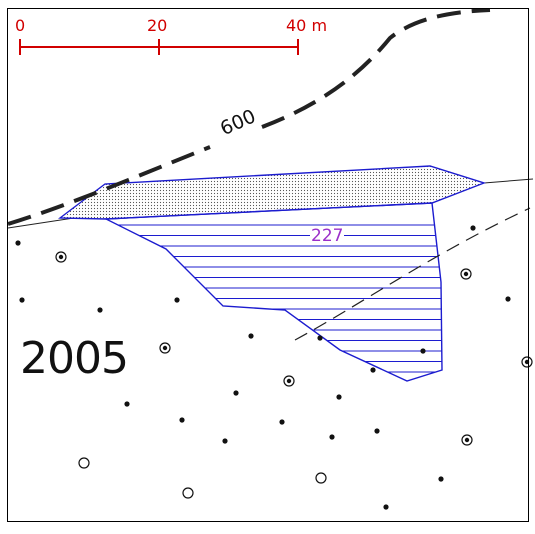 The height and width of the screenshot is (534, 535). I want to click on scale-label-0: 0, so click(20, 25).